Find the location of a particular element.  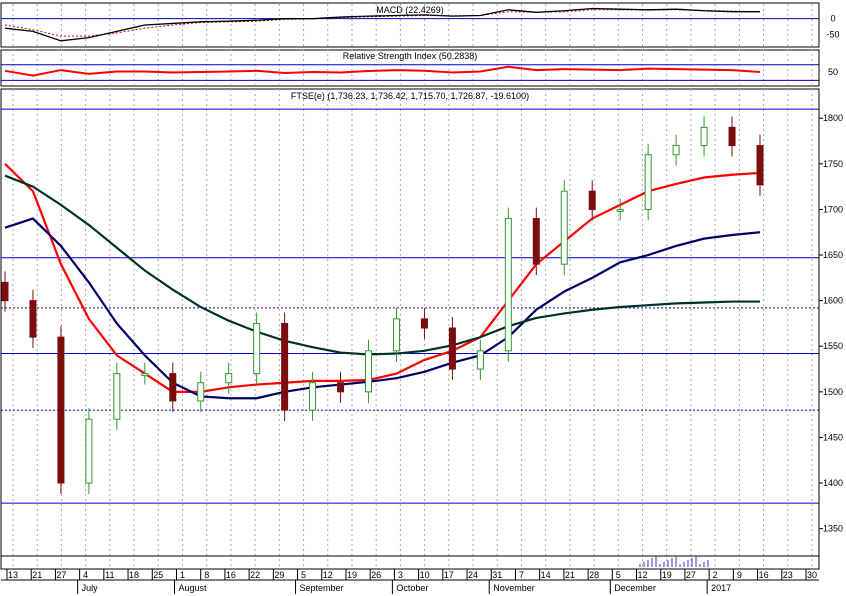

macd-series: 0 -50 is located at coordinates (420, 24).